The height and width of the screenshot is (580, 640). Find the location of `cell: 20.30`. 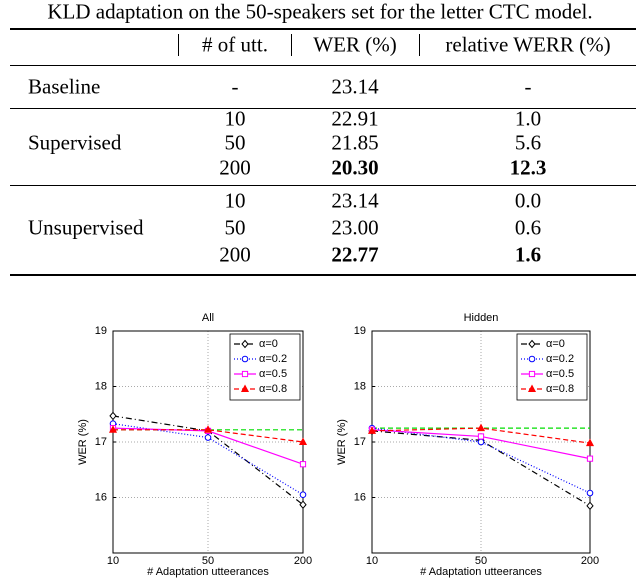

cell: 20.30 is located at coordinates (355, 167).